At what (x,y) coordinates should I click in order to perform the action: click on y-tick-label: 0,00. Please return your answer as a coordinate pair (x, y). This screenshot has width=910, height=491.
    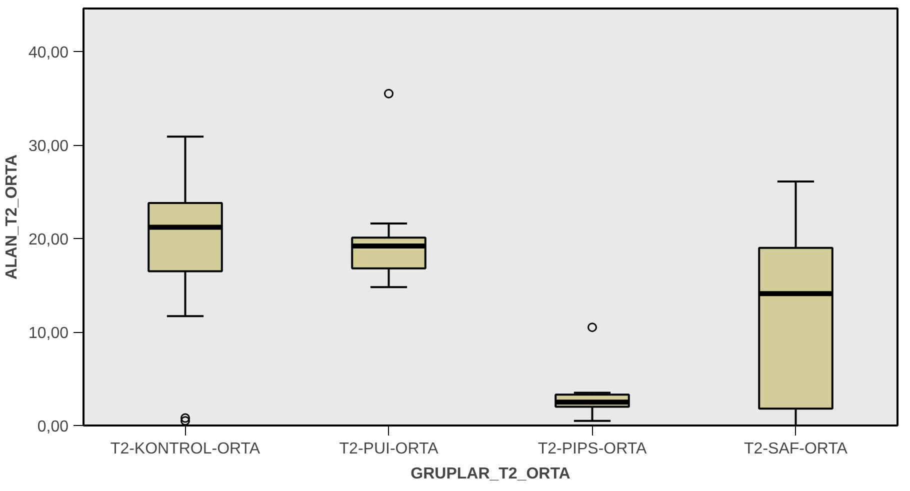
    Looking at the image, I should click on (53, 427).